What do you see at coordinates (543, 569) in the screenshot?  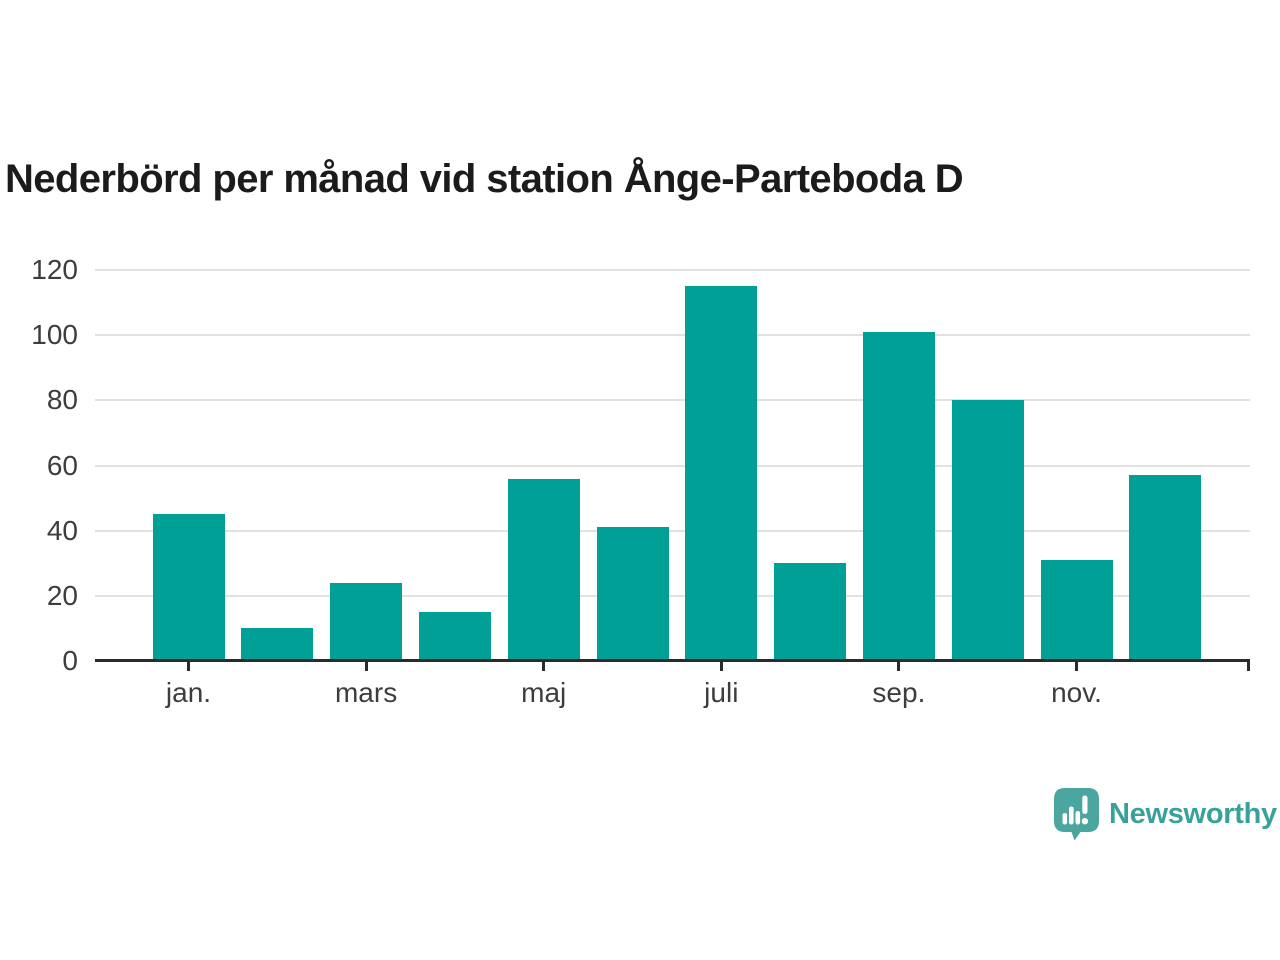 I see `bar-maj` at bounding box center [543, 569].